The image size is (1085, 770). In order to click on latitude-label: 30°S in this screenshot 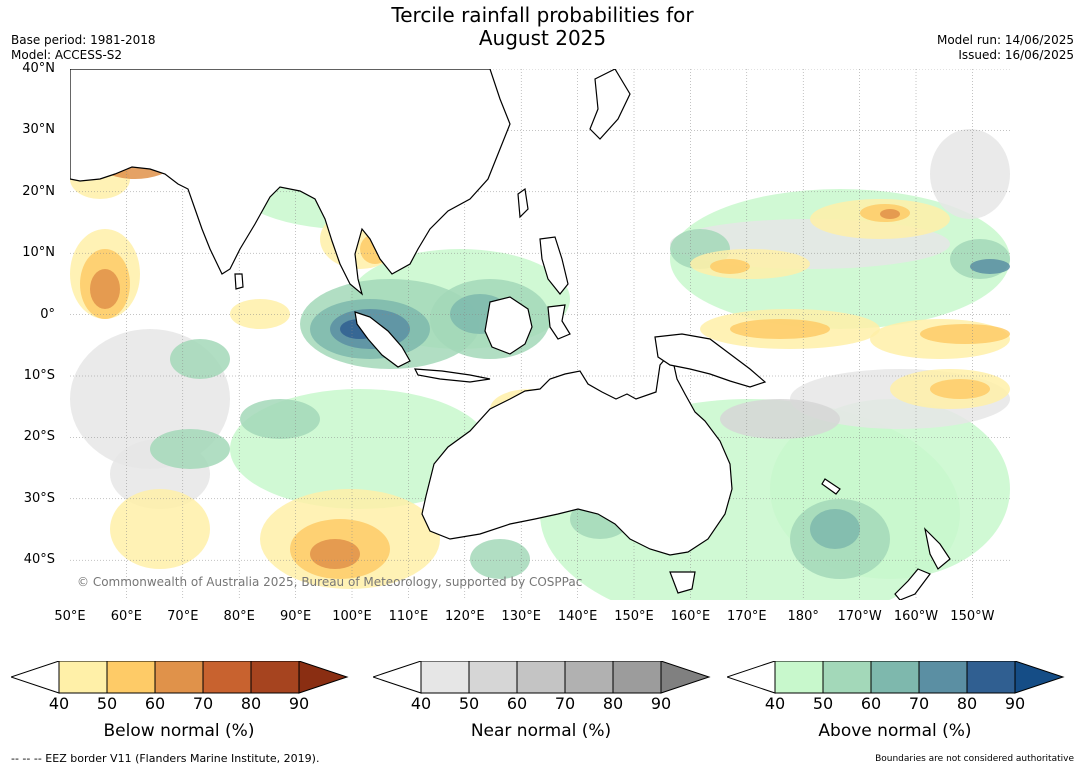, I will do `click(39, 498)`.